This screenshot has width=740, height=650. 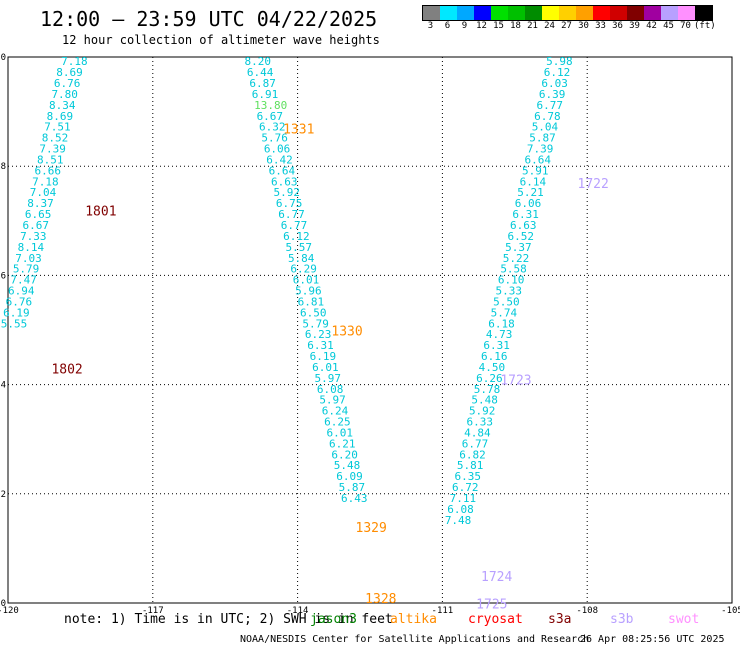 I want to click on legend-item-s3b: s3b, so click(x=622, y=619).